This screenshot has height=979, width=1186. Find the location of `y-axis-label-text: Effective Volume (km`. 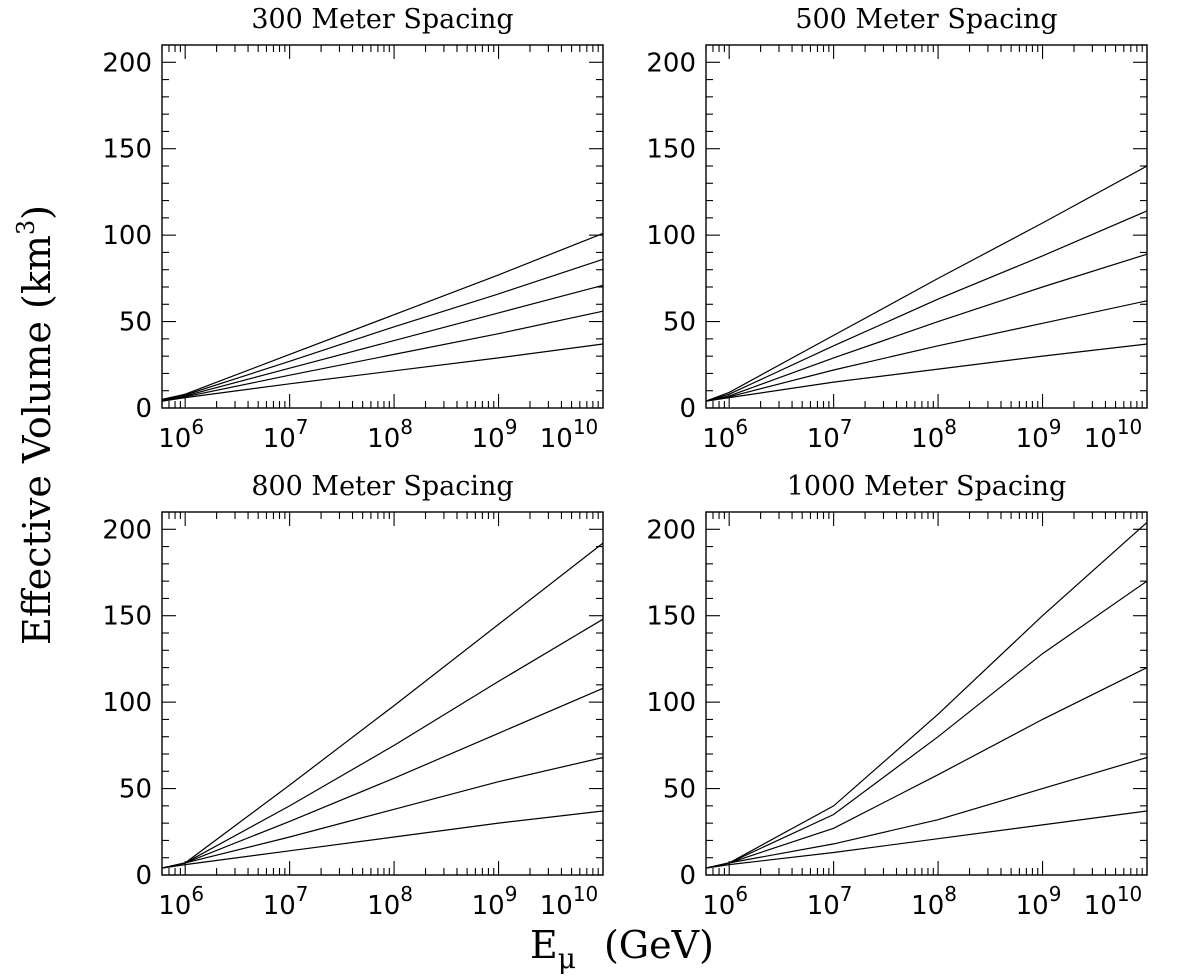

y-axis-label-text: Effective Volume (km is located at coordinates (37, 440).